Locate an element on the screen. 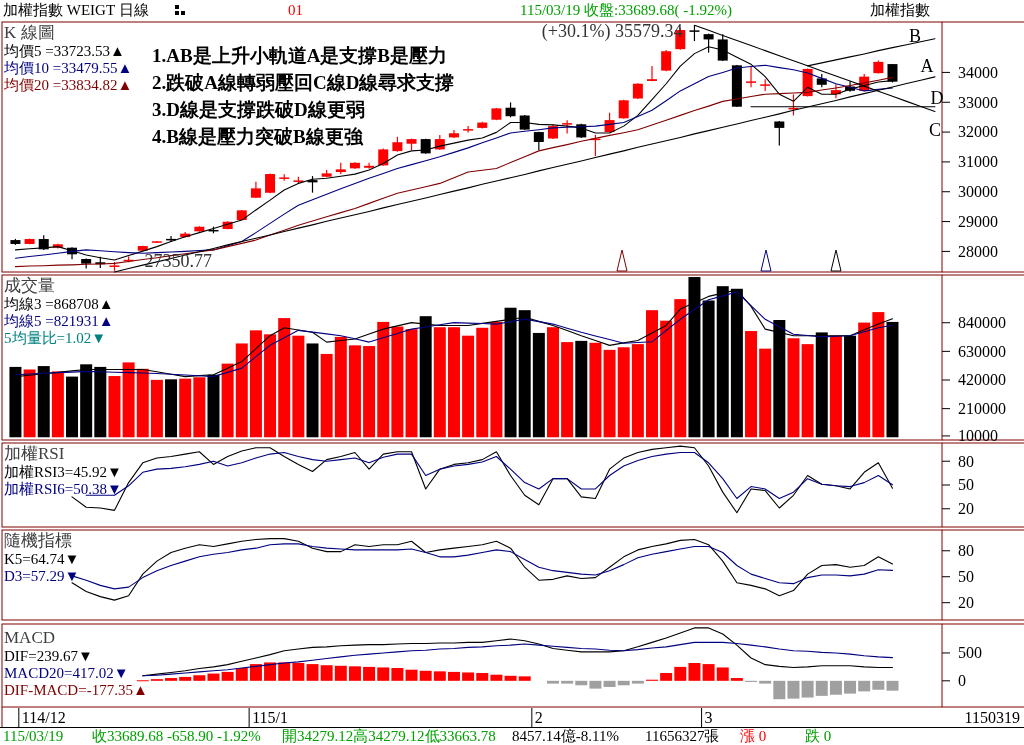 The width and height of the screenshot is (1024, 745). series-label: 加權RSI6=50.38▼ is located at coordinates (63, 489).